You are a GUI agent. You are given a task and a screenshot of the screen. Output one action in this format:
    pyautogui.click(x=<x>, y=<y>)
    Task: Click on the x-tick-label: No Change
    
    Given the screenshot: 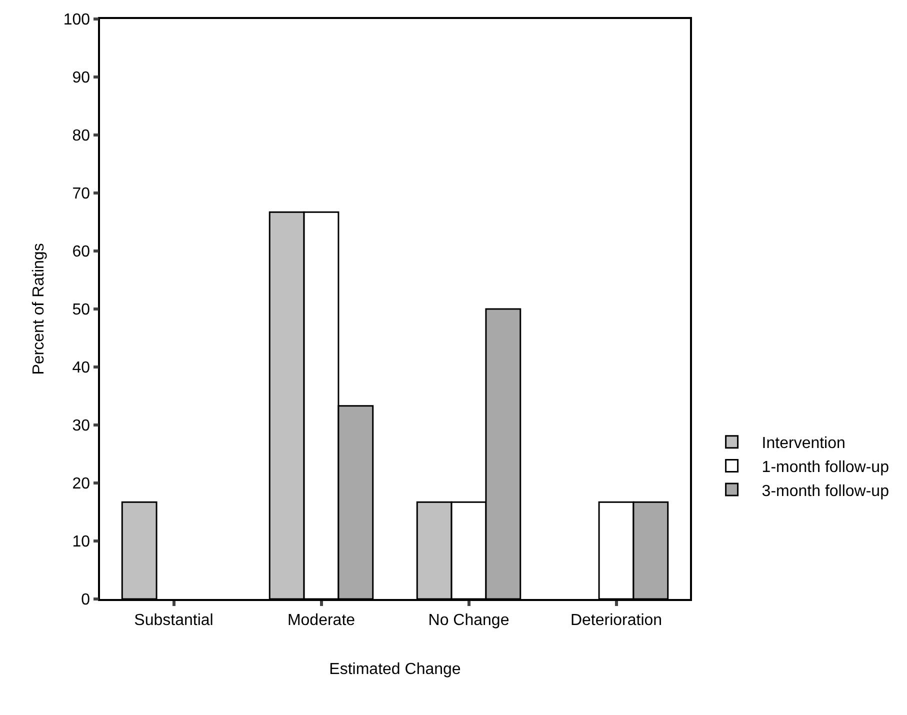 What is the action you would take?
    pyautogui.click(x=469, y=620)
    